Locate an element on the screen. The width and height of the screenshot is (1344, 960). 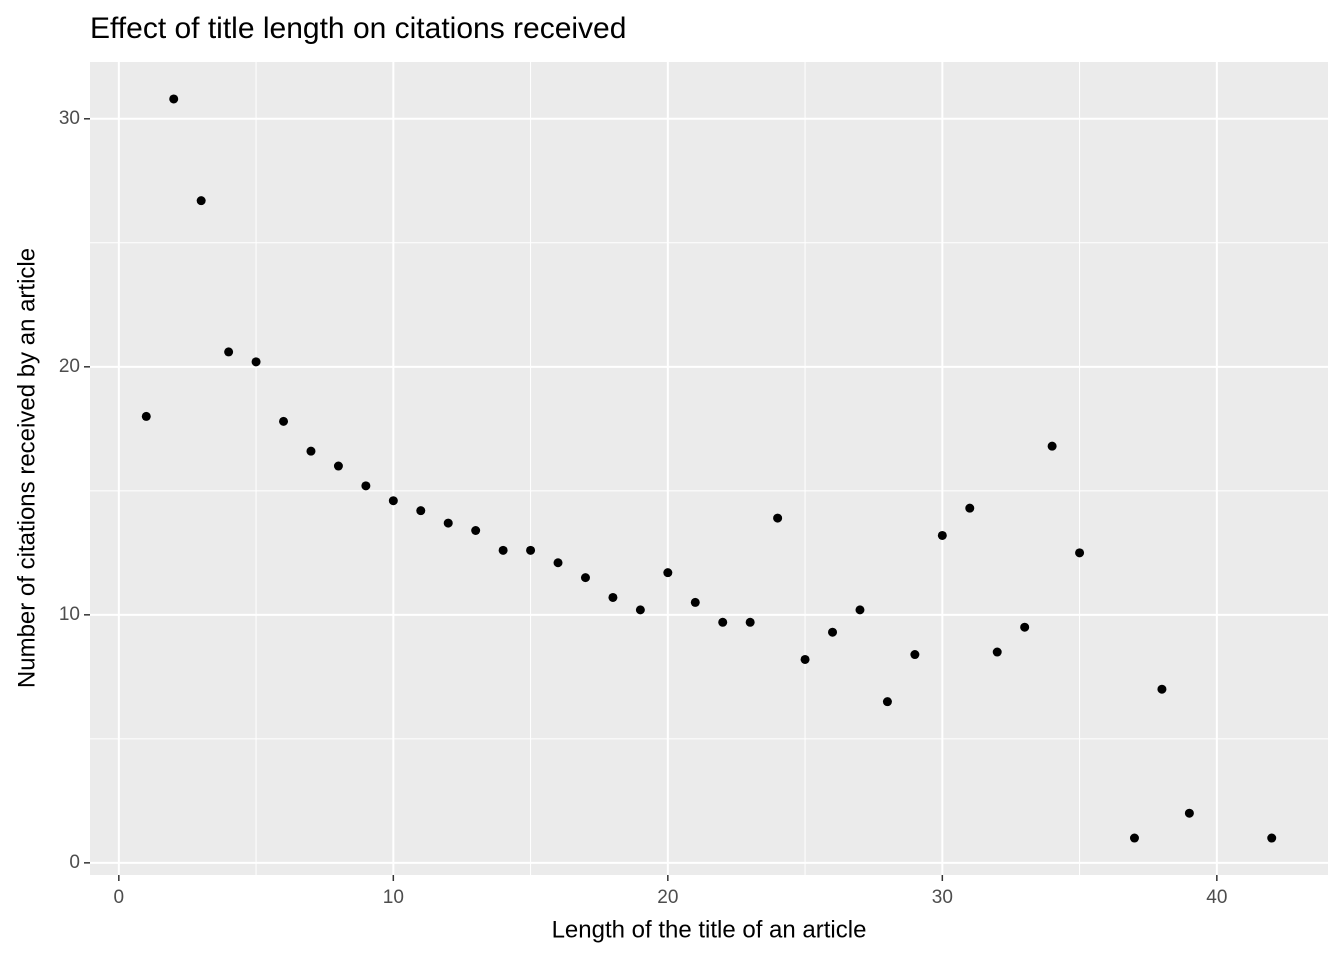
x-tick-label: 10 is located at coordinates (393, 897).